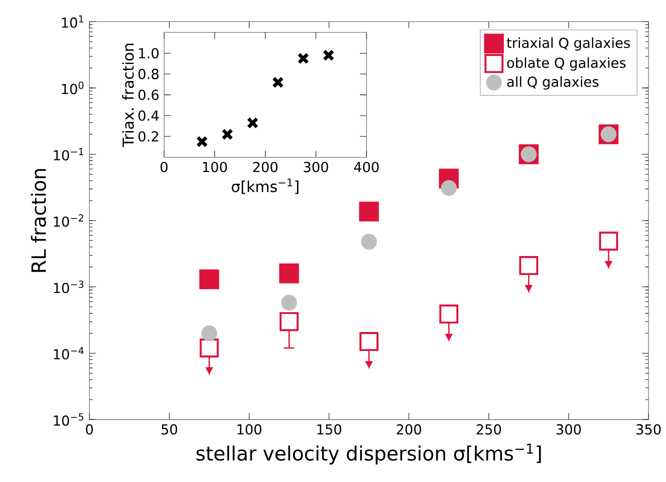 The width and height of the screenshot is (666, 482). I want to click on y-tick-label: 10$^{−2}$, so click(69, 220).